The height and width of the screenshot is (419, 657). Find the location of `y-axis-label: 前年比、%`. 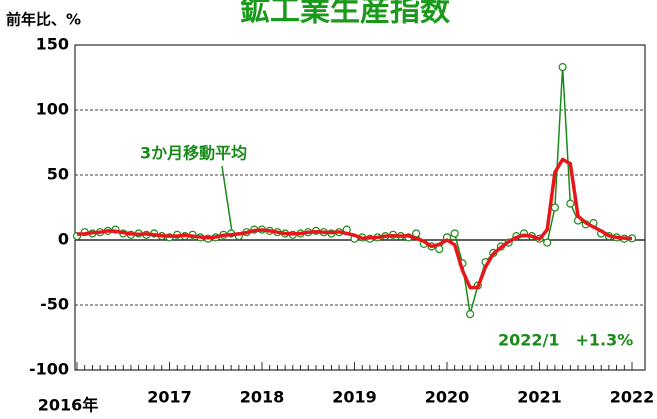

y-axis-label: 前年比、% is located at coordinates (43, 20).